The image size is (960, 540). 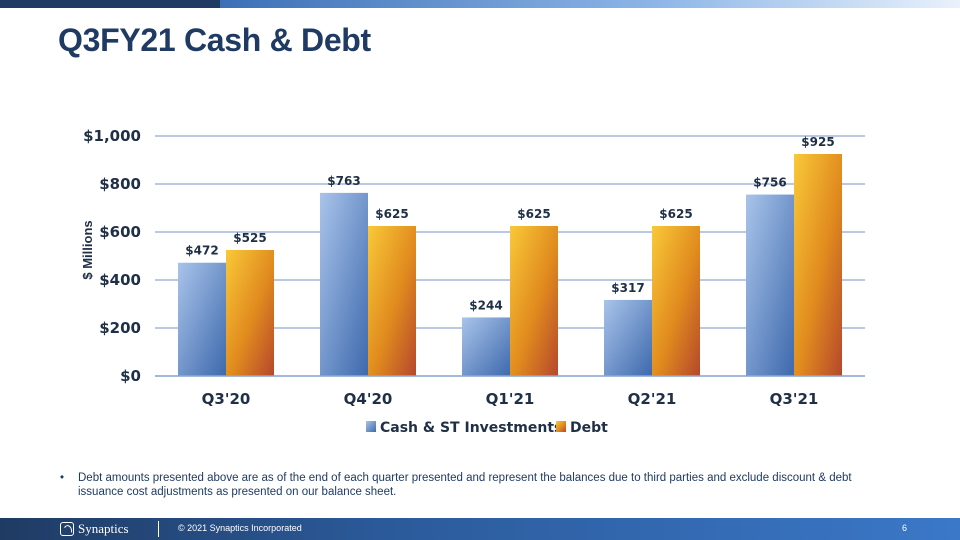 I want to click on y-tick-label: $200, so click(x=120, y=328).